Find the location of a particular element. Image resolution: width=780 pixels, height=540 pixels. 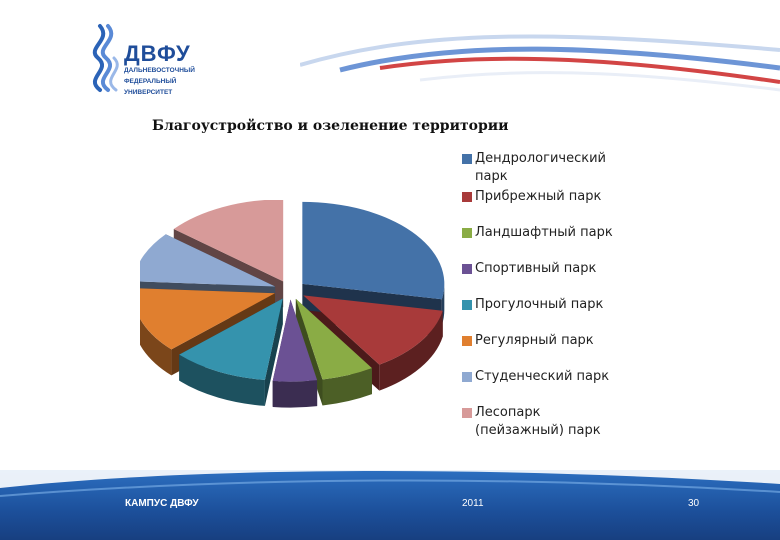

legend-item: Прибрежный парк is located at coordinates (557, 197).